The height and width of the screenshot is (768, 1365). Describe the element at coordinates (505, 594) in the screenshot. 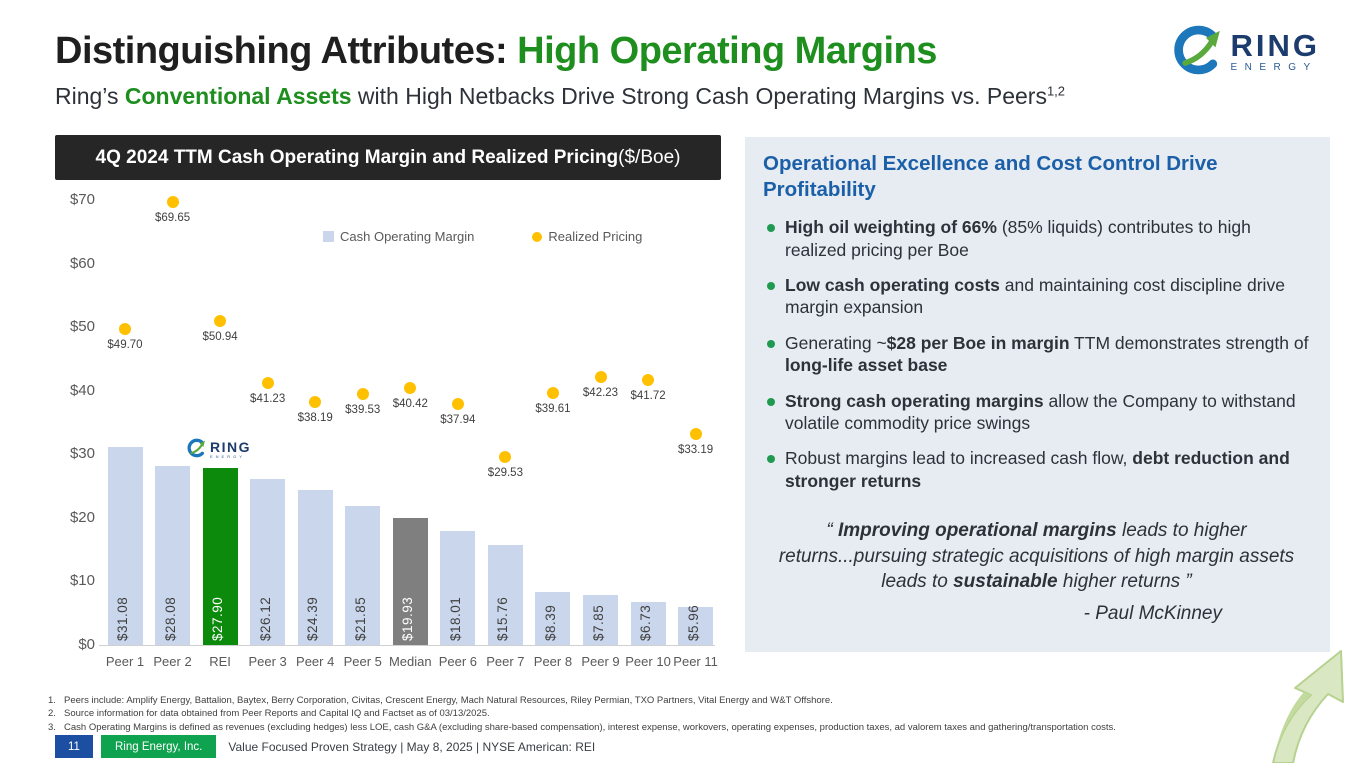

I see `bar-Peer 7` at that location.